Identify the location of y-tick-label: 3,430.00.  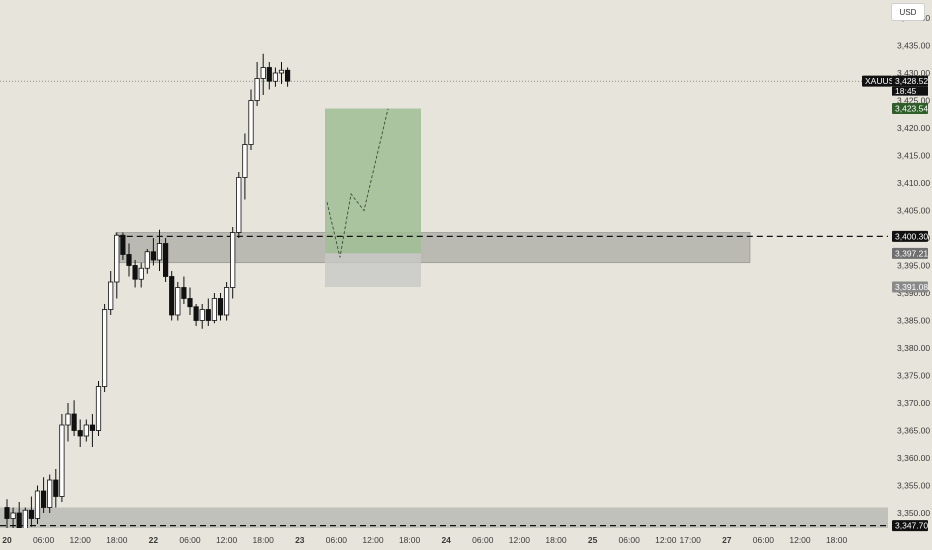
(913, 73).